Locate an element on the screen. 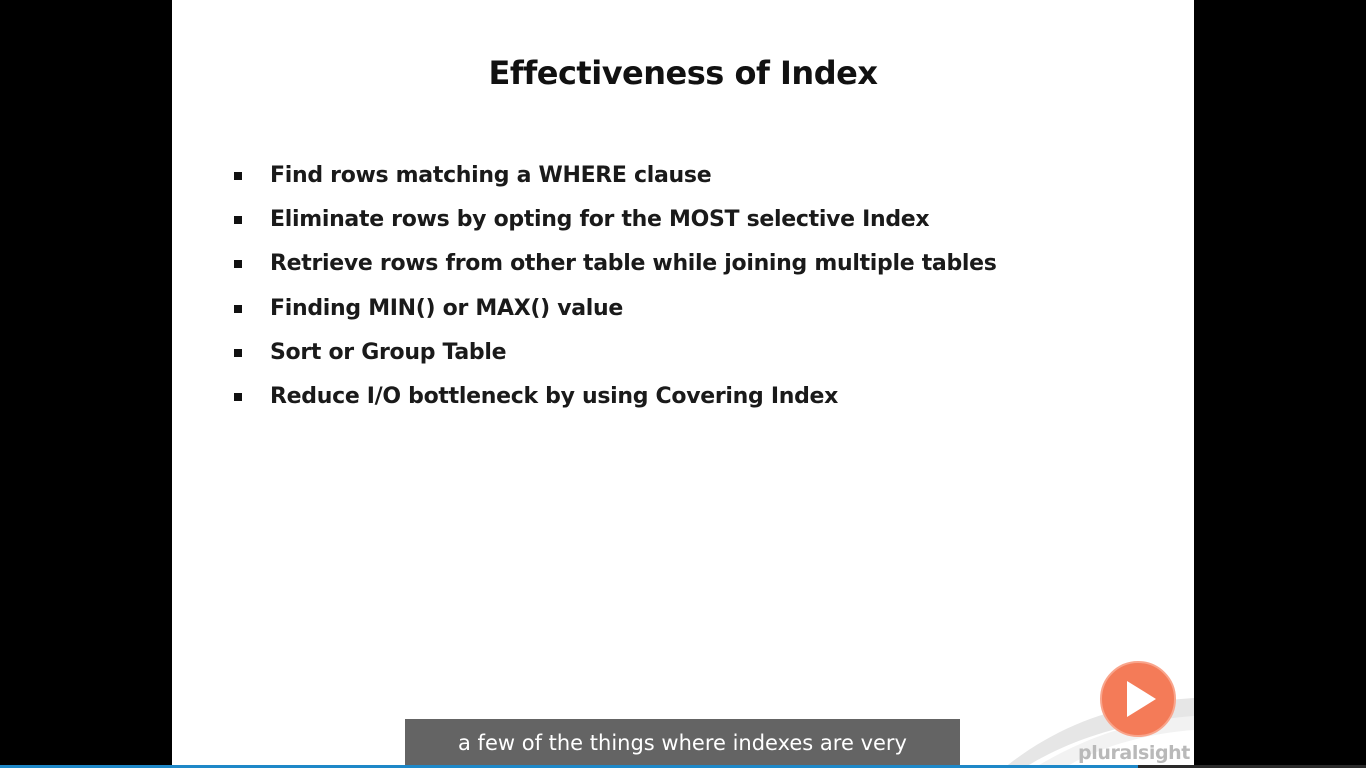 Image resolution: width=1366 pixels, height=768 pixels. progress-bar is located at coordinates (683, 766).